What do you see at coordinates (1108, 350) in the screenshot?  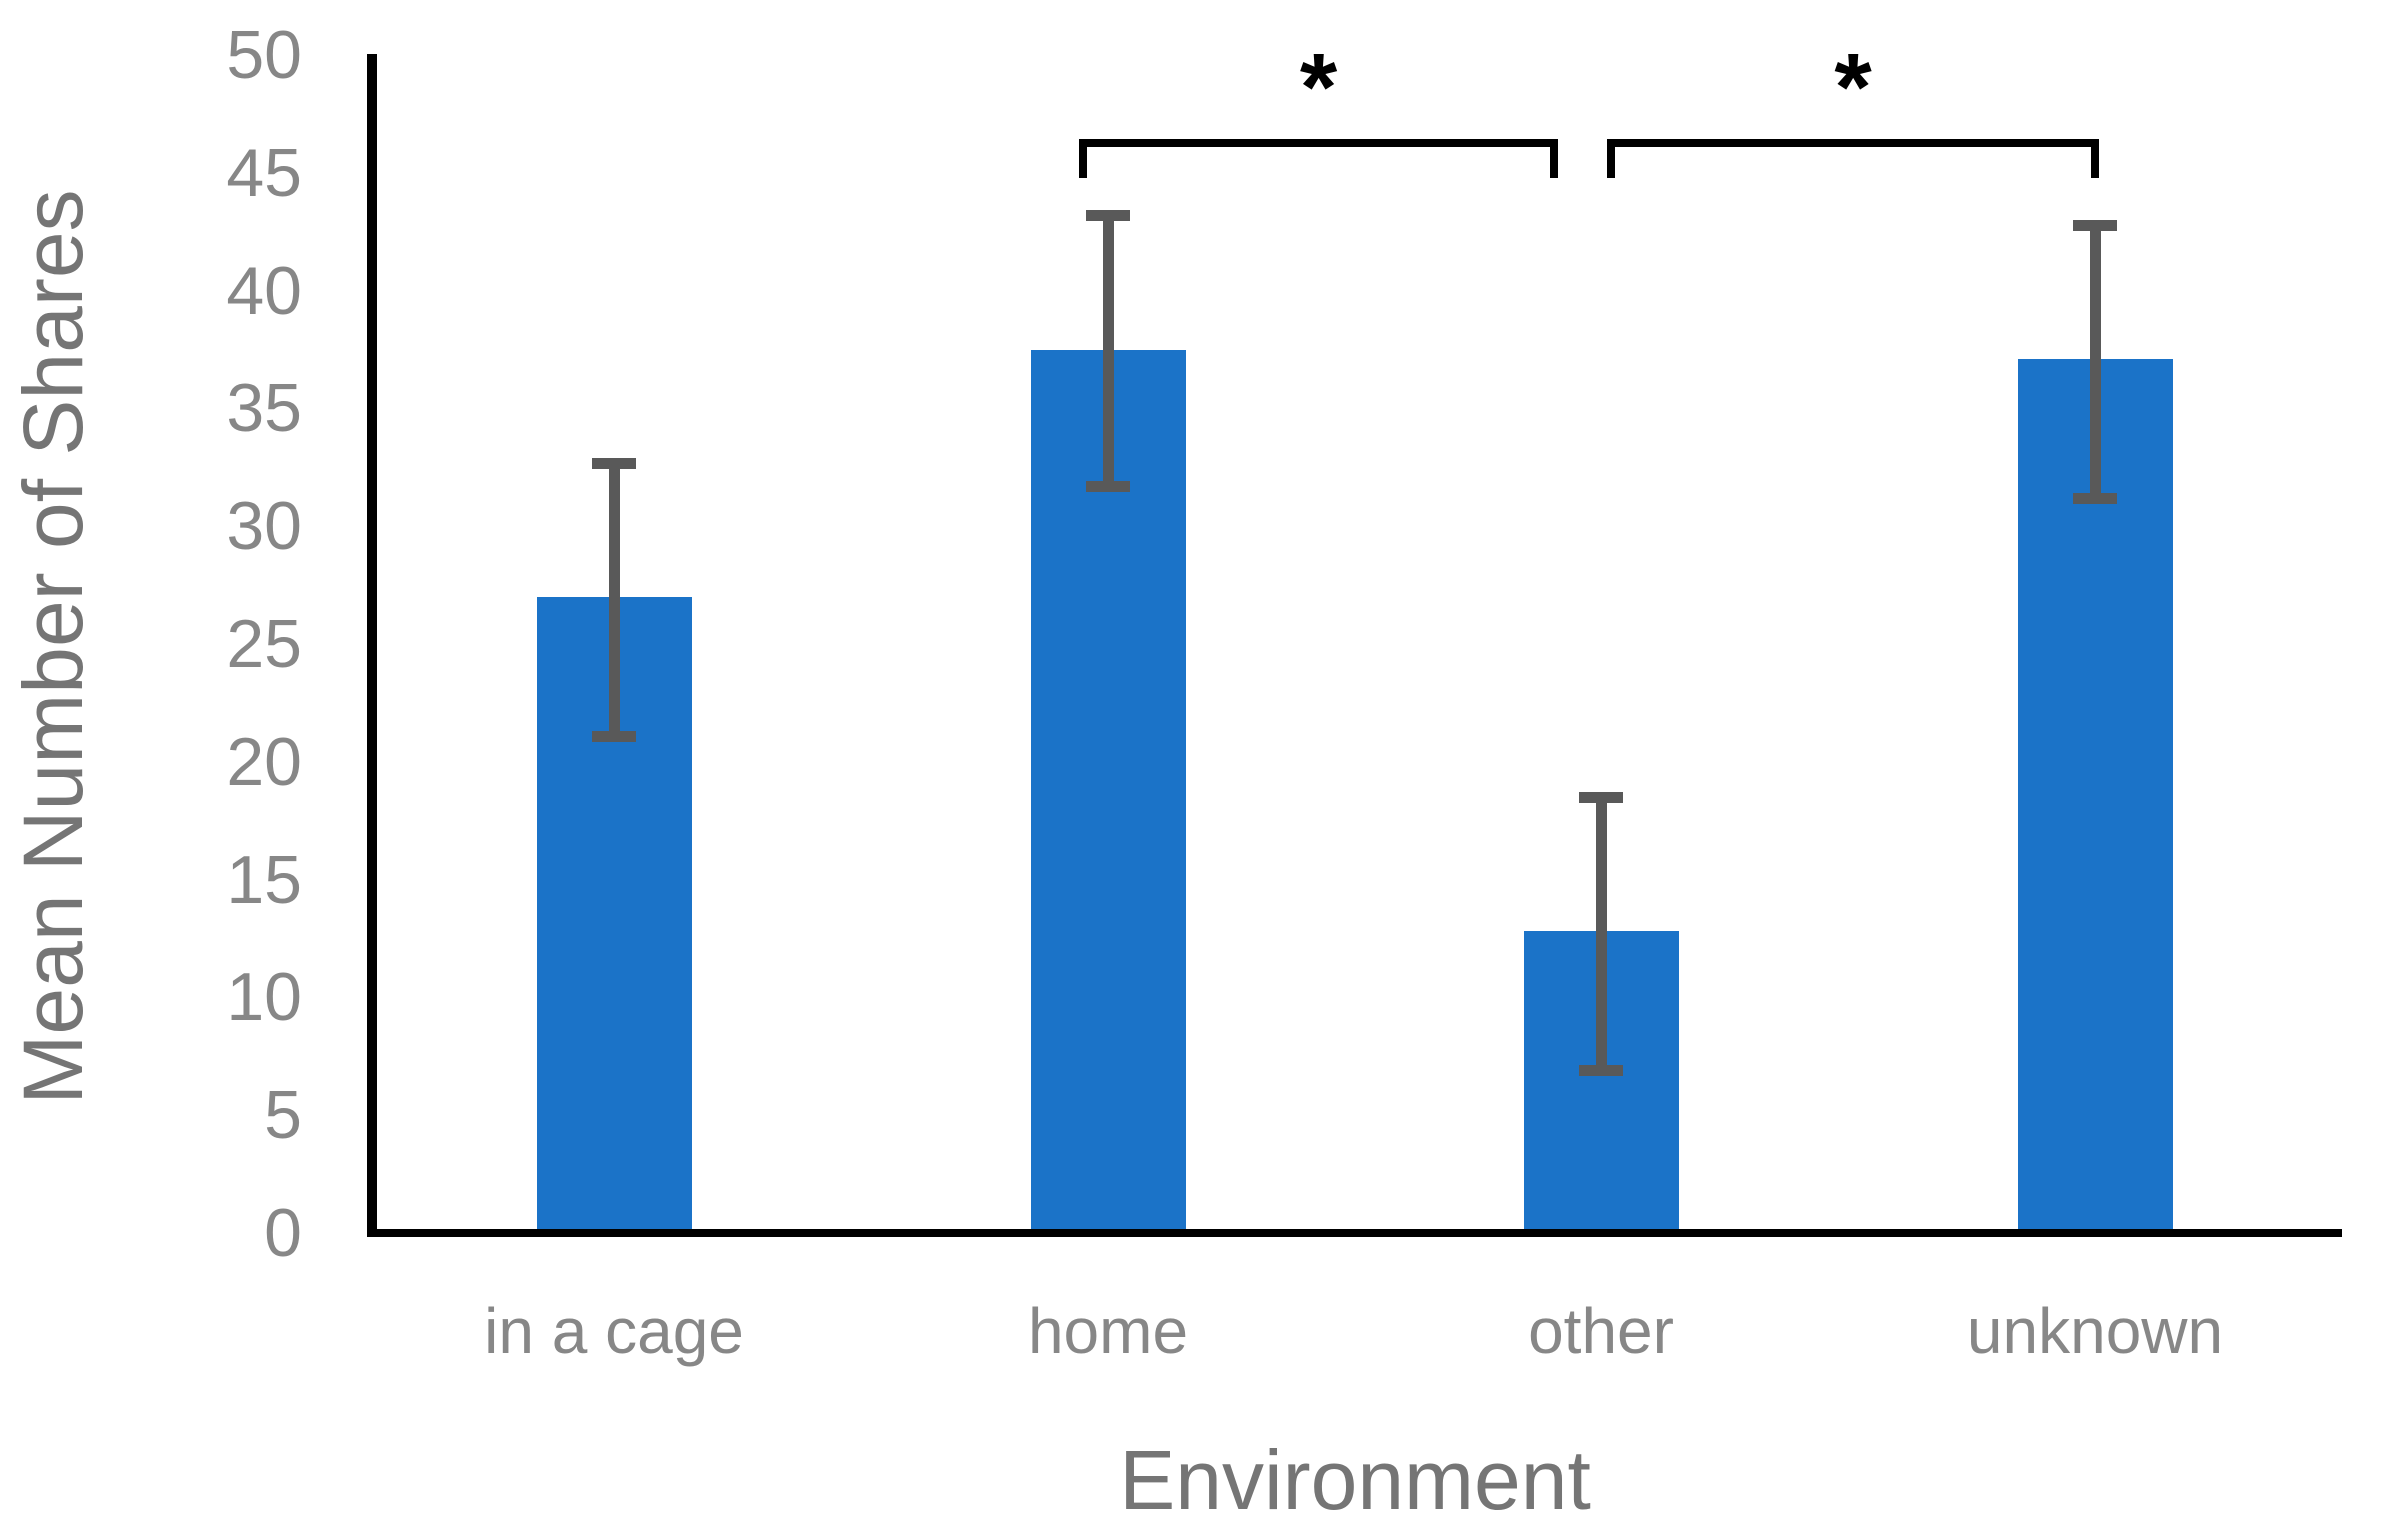 I see `error-bar-home` at bounding box center [1108, 350].